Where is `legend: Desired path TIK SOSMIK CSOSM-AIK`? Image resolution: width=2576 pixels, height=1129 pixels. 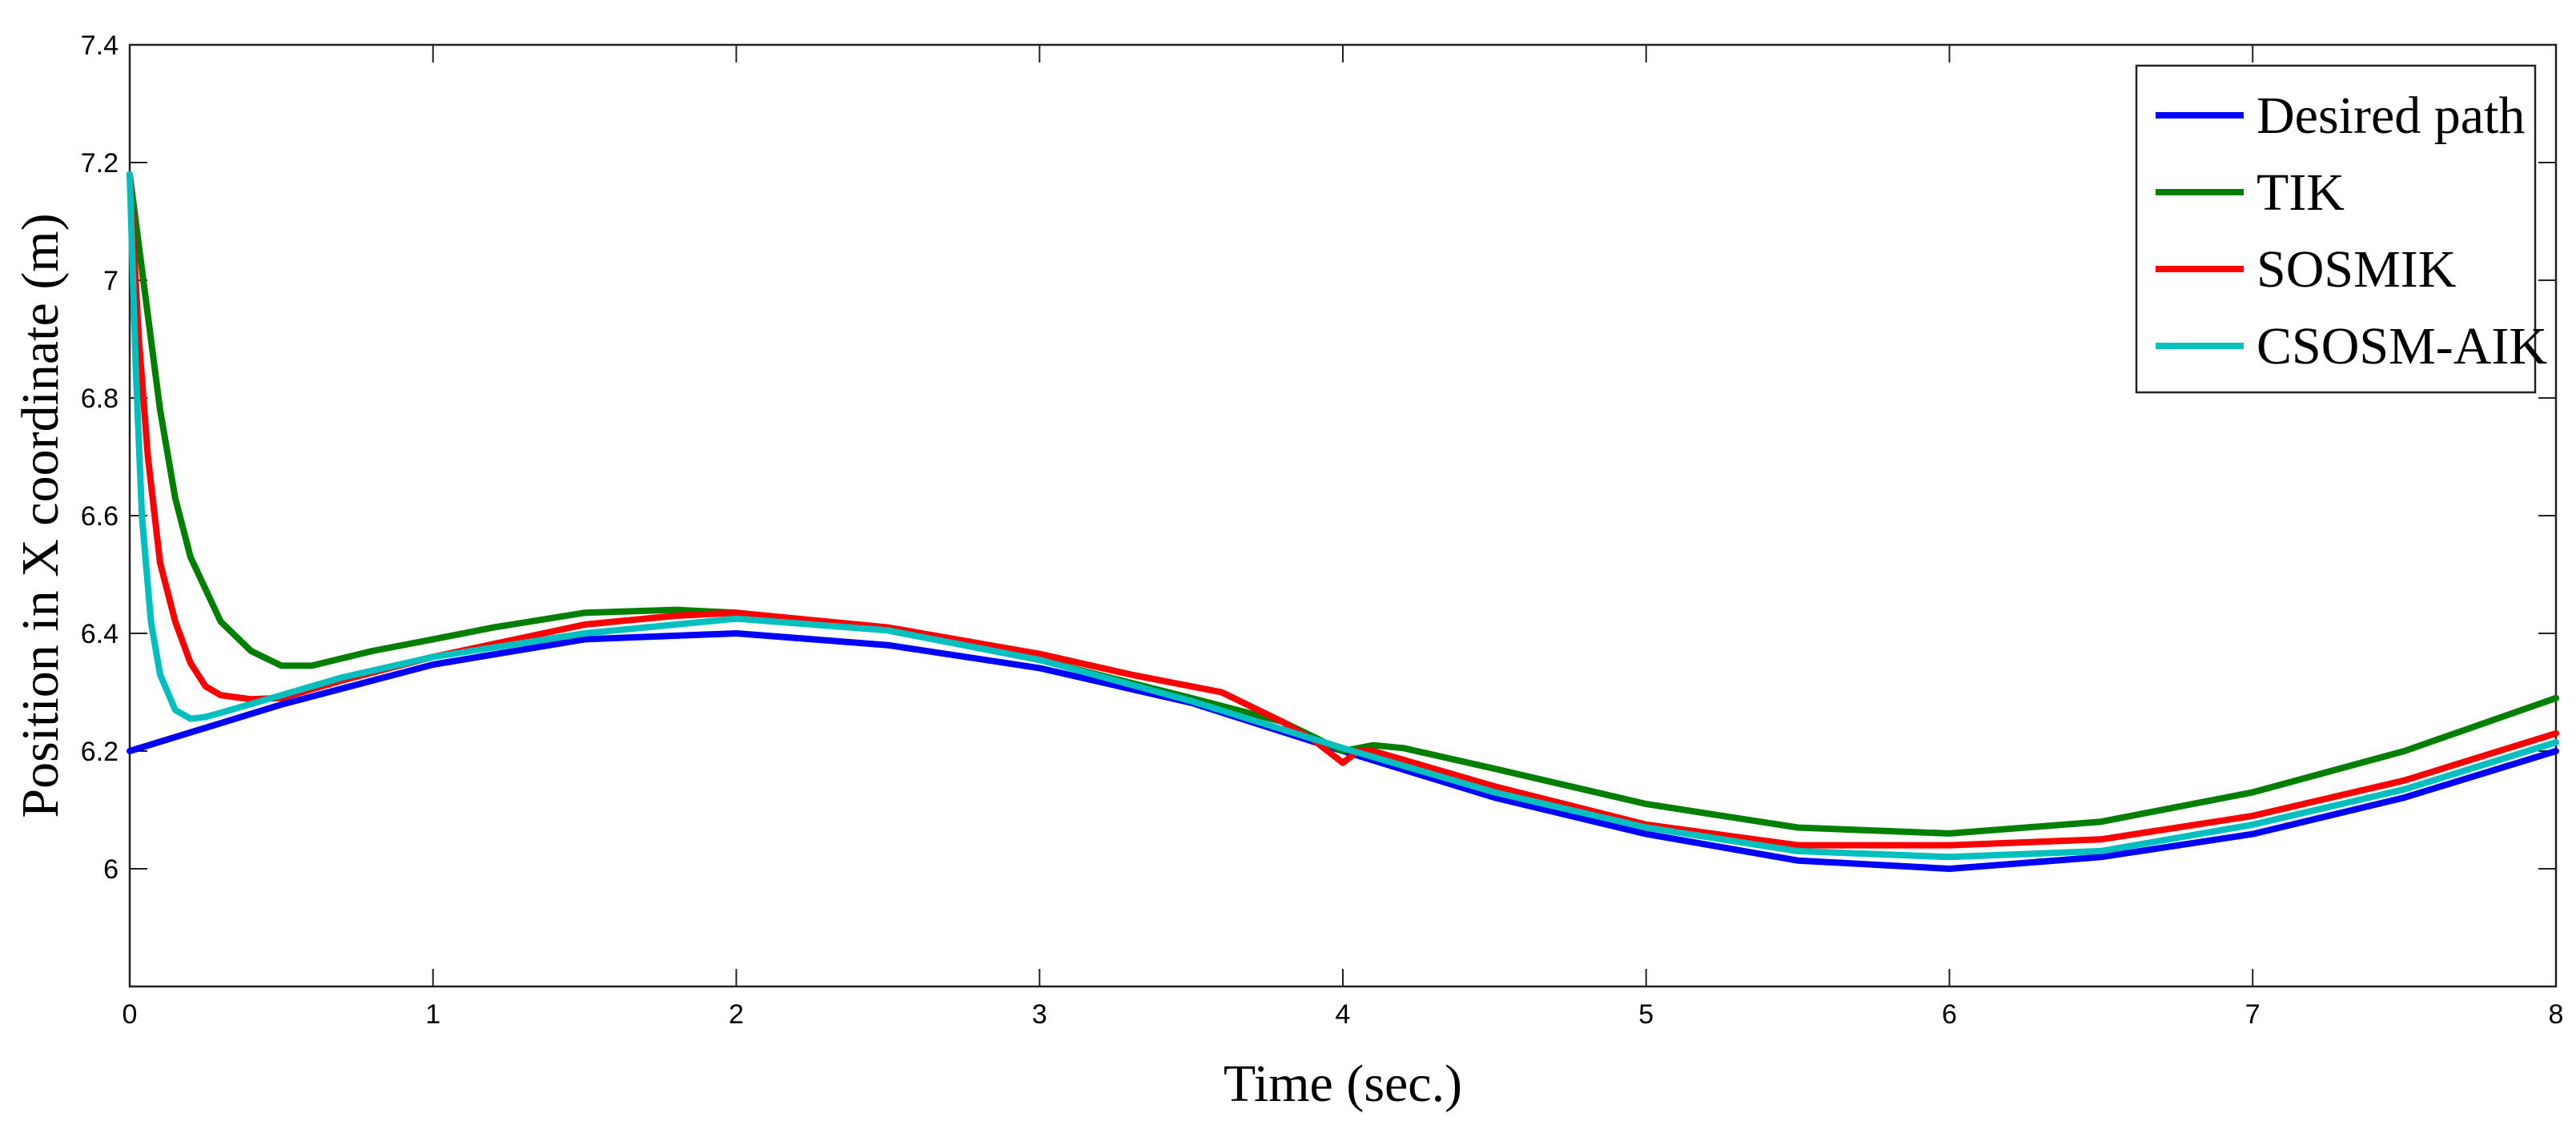
legend: Desired path TIK SOSMIK CSOSM-AIK is located at coordinates (2341, 229).